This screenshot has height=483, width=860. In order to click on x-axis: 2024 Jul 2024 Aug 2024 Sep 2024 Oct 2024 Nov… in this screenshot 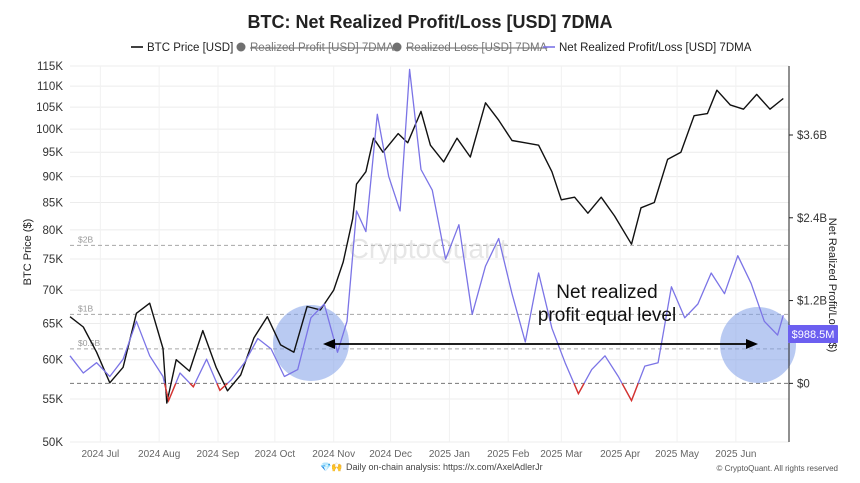, I will do `click(418, 454)`.